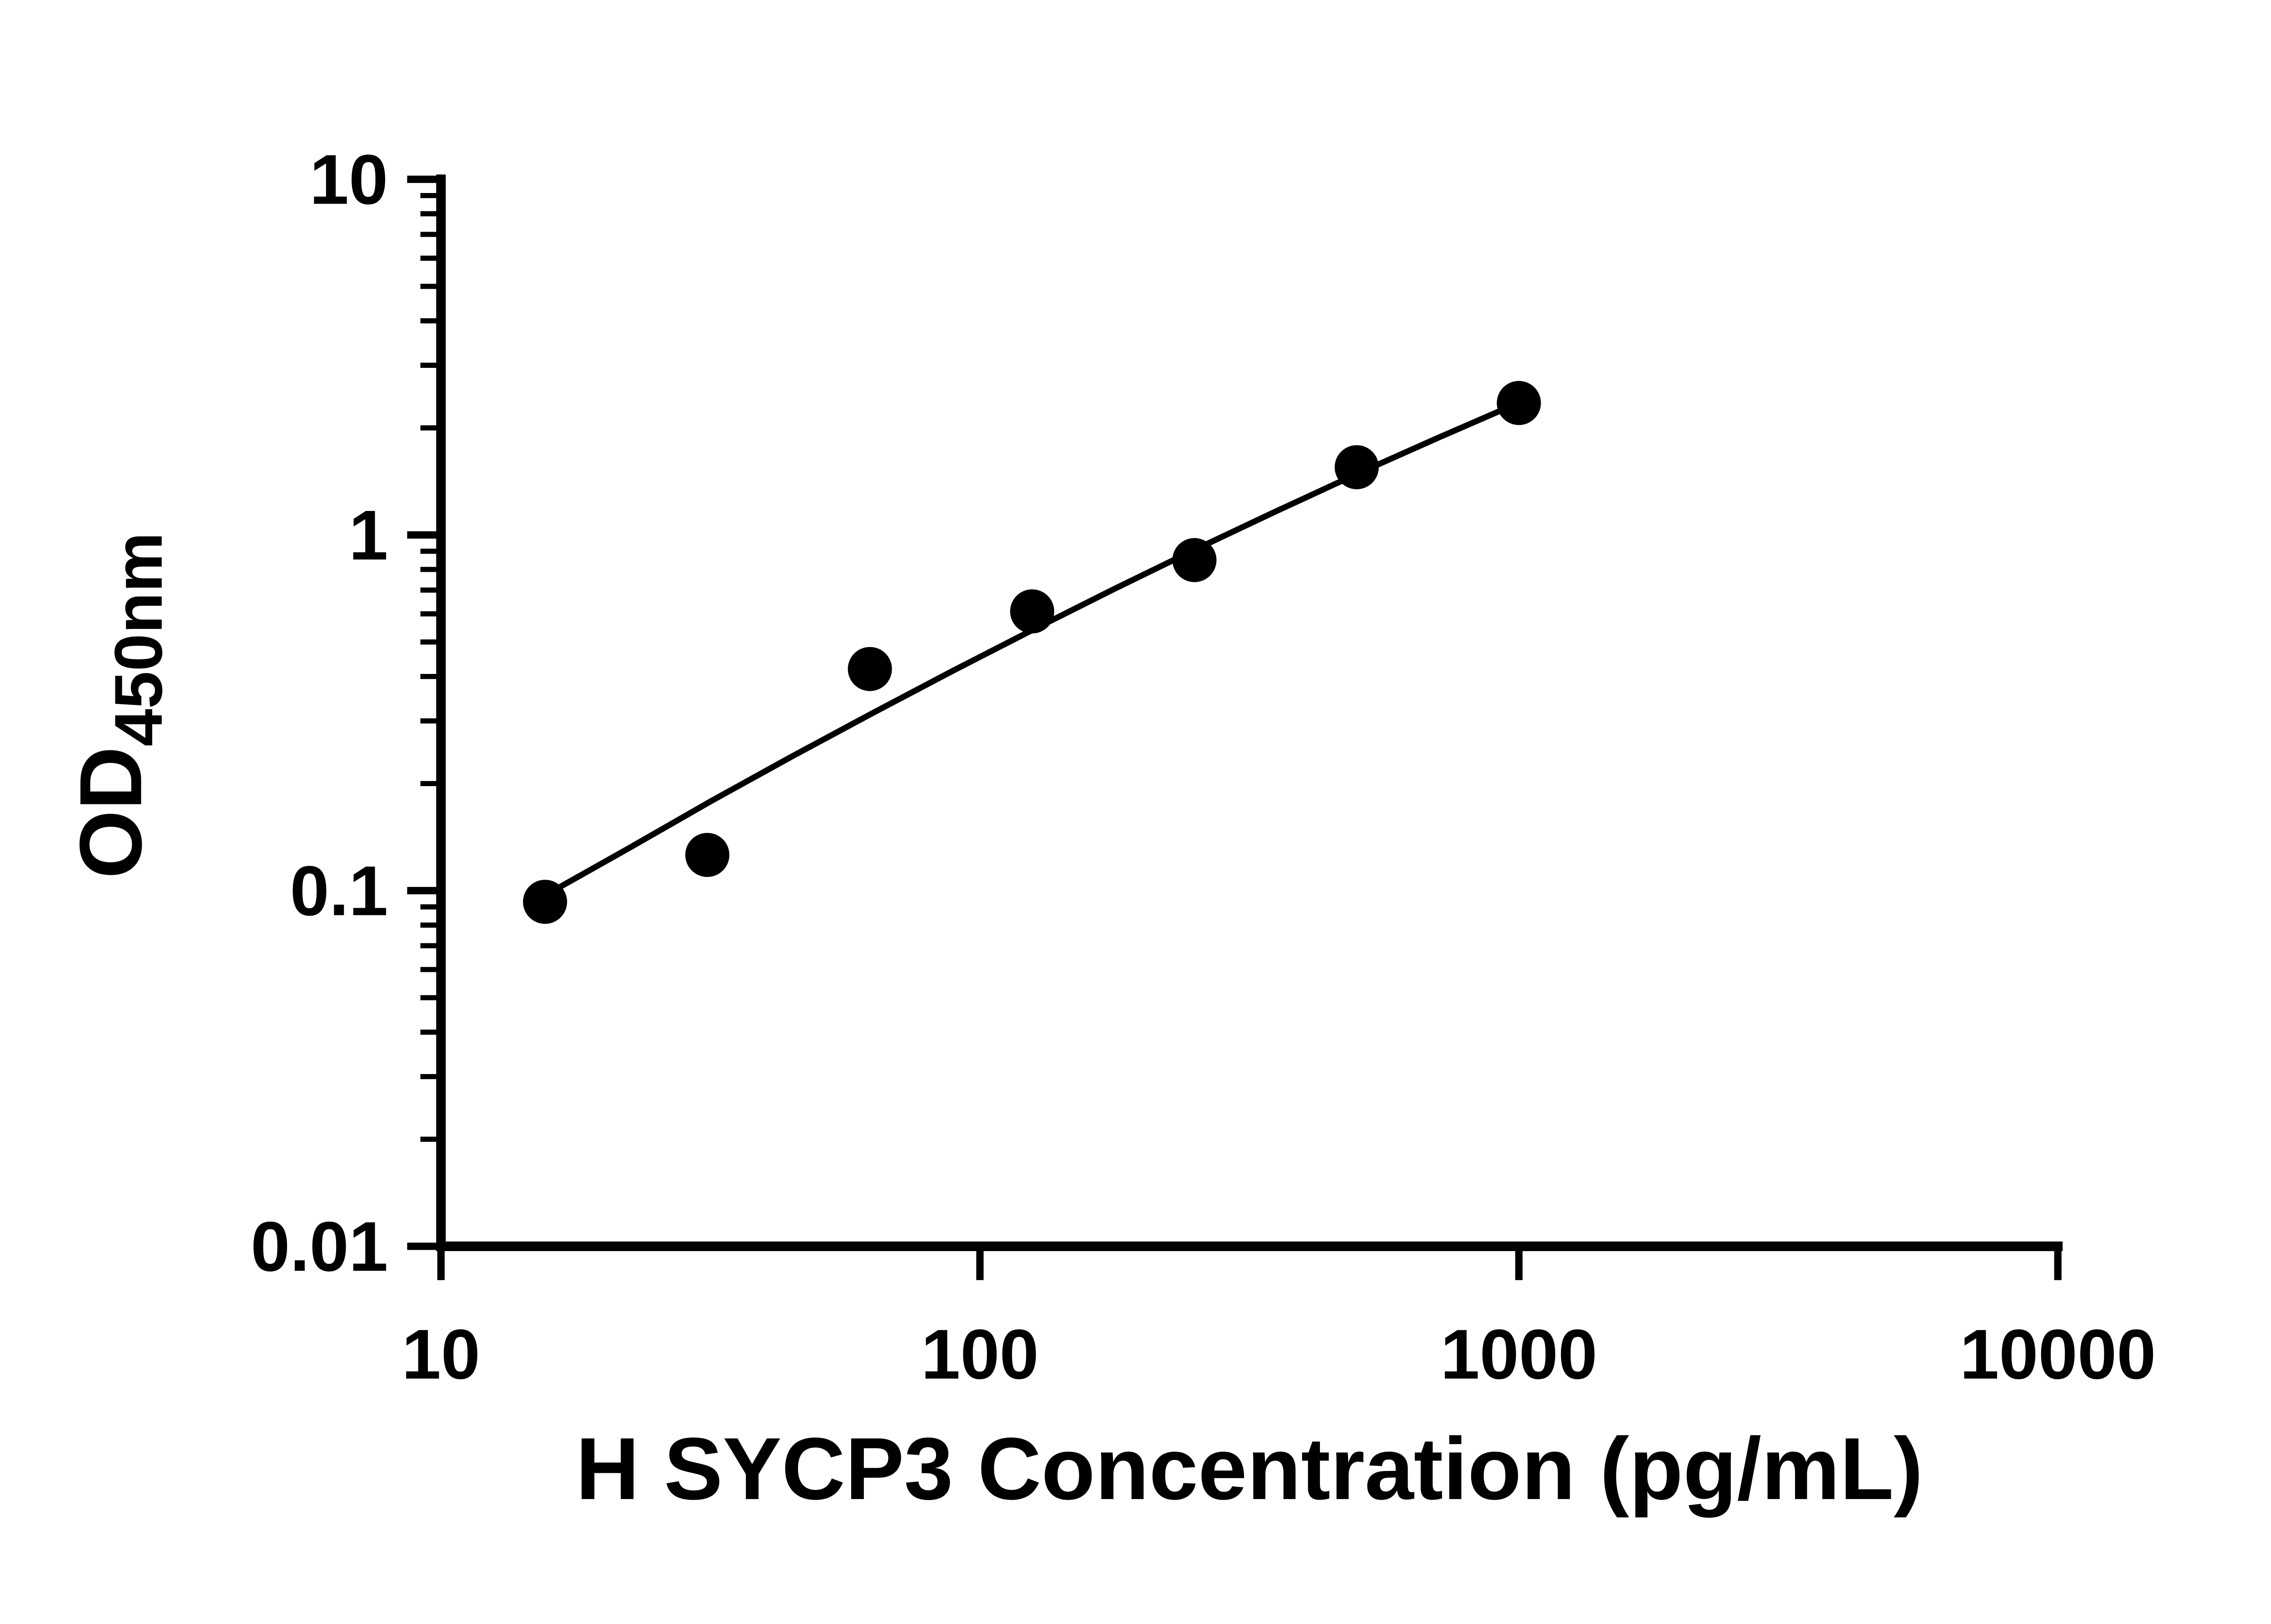 The height and width of the screenshot is (1624, 2271). What do you see at coordinates (138, 639) in the screenshot?
I see `y-axis-title-subscript: 450nm` at bounding box center [138, 639].